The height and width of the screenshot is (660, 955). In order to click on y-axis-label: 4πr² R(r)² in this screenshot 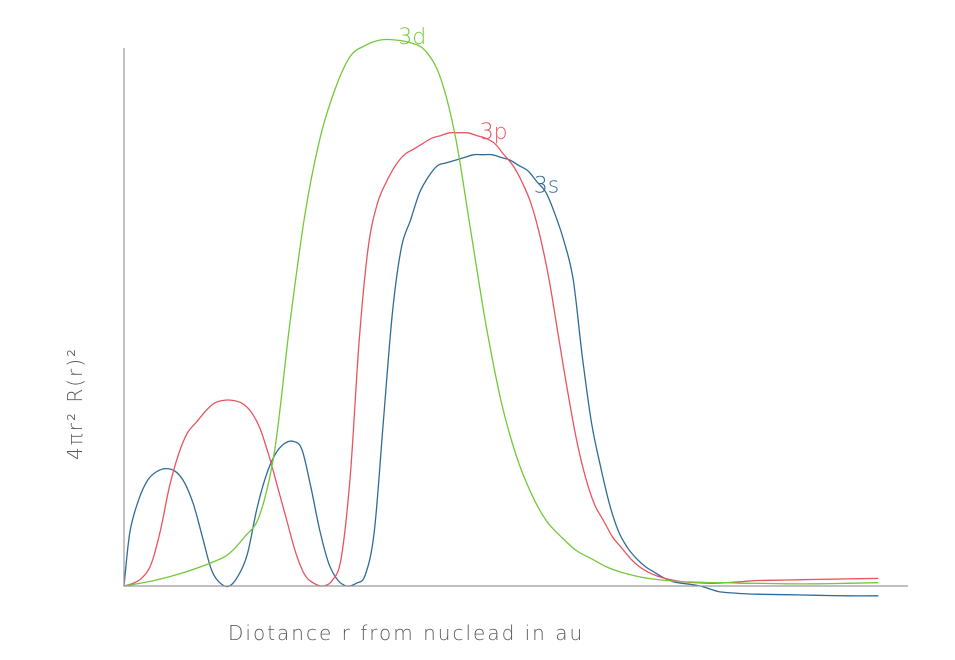, I will do `click(75, 403)`.